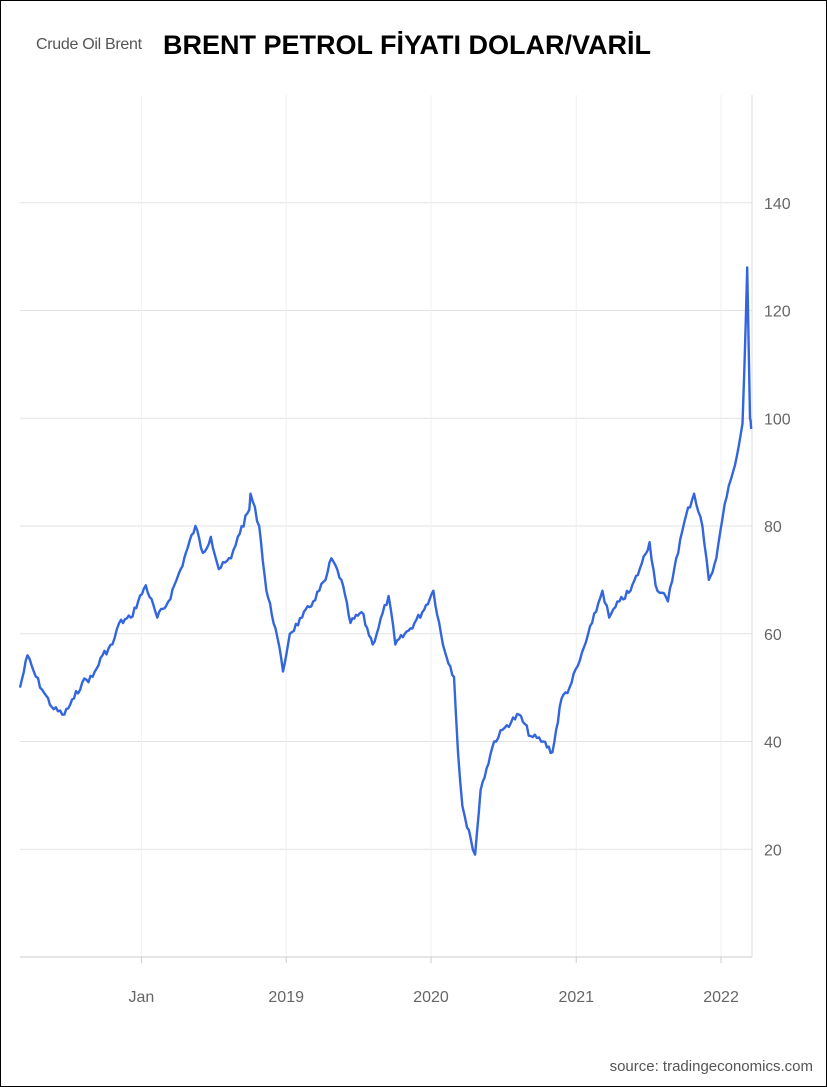 The width and height of the screenshot is (827, 1087). Describe the element at coordinates (407, 45) in the screenshot. I see `chart-title: BRENT PETROL FİYATI DOLAR/VARİL` at that location.